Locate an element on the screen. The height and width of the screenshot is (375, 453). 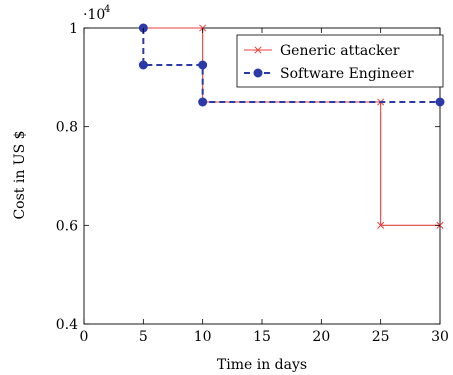
y-multiplier-base: ·10 is located at coordinates (94, 15).